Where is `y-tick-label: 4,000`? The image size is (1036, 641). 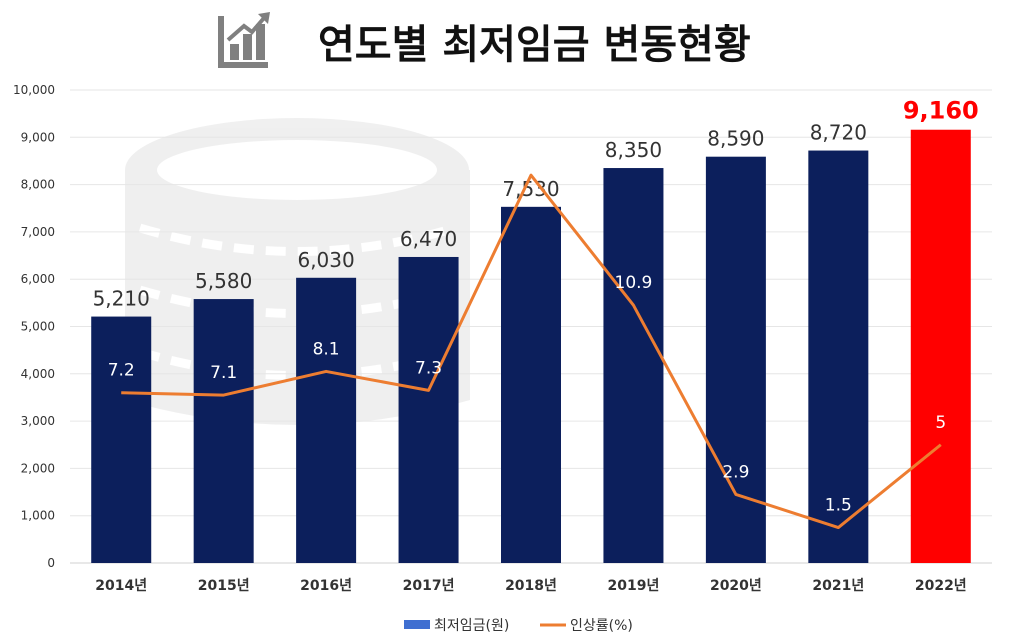
y-tick-label: 4,000 is located at coordinates (38, 374).